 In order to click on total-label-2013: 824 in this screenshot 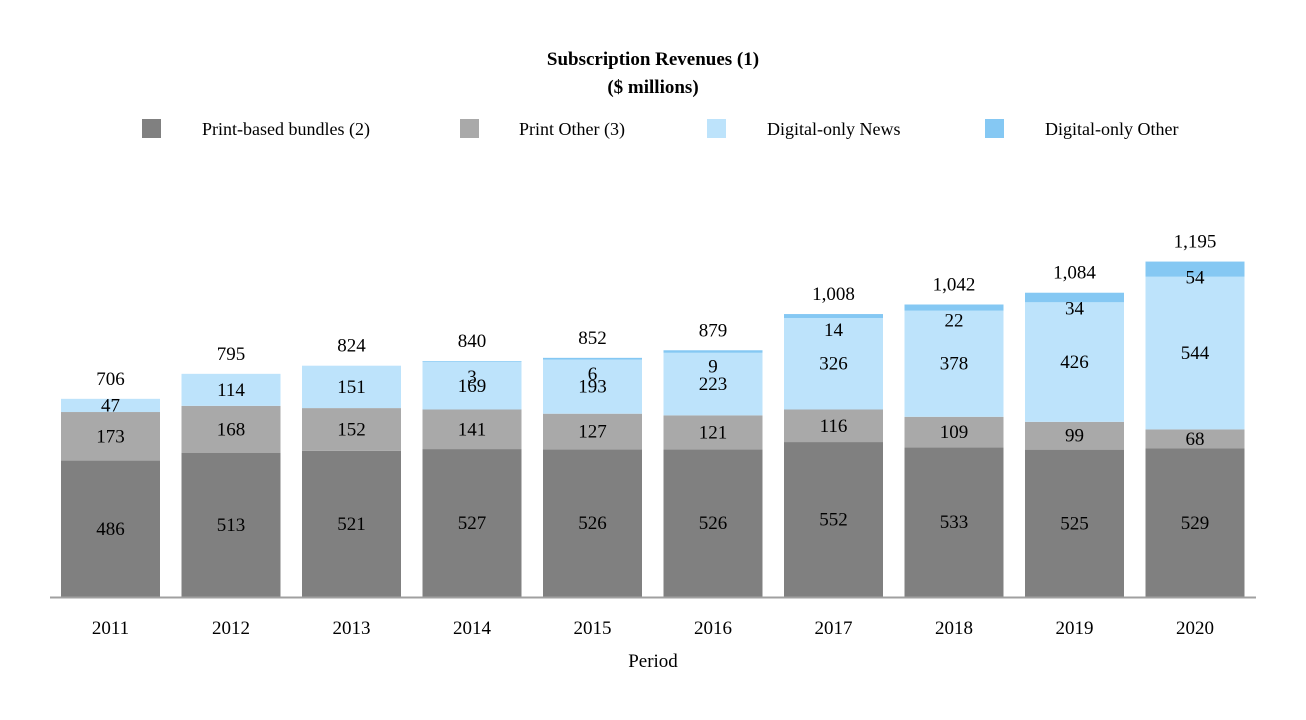, I will do `click(351, 346)`.